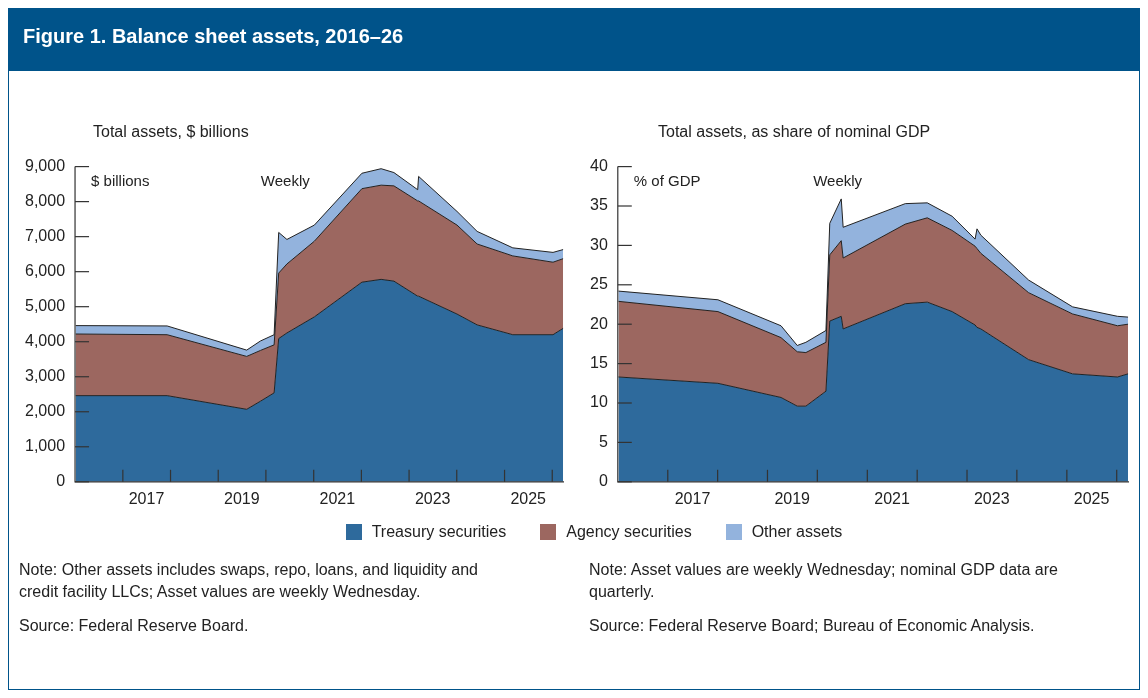  Describe the element at coordinates (824, 581) in the screenshot. I see `text: Note: Asset values are weekly Wednesday; nominal GDP data are quarterly.` at that location.